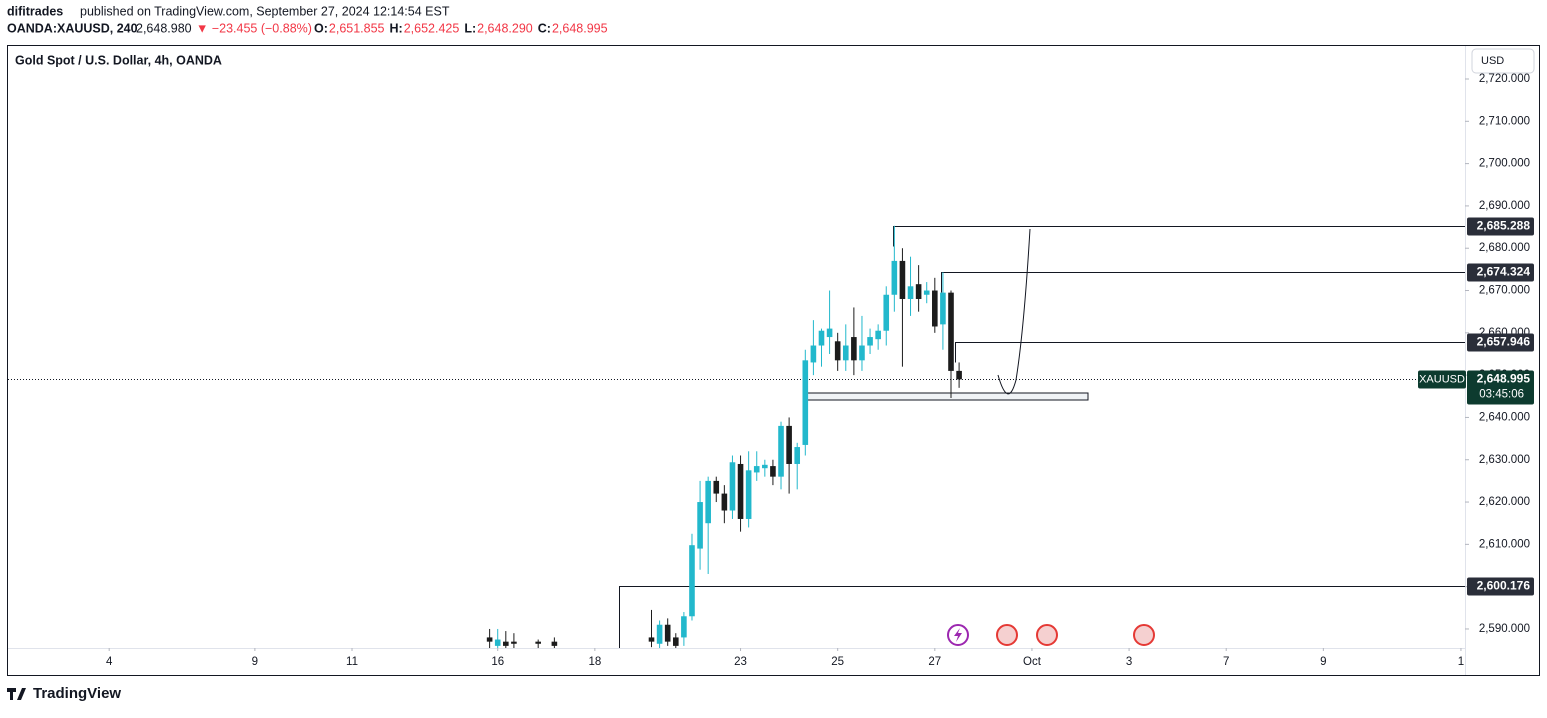 The image size is (1547, 718). What do you see at coordinates (1504, 291) in the screenshot?
I see `y-tick-label: 2,670.000` at bounding box center [1504, 291].